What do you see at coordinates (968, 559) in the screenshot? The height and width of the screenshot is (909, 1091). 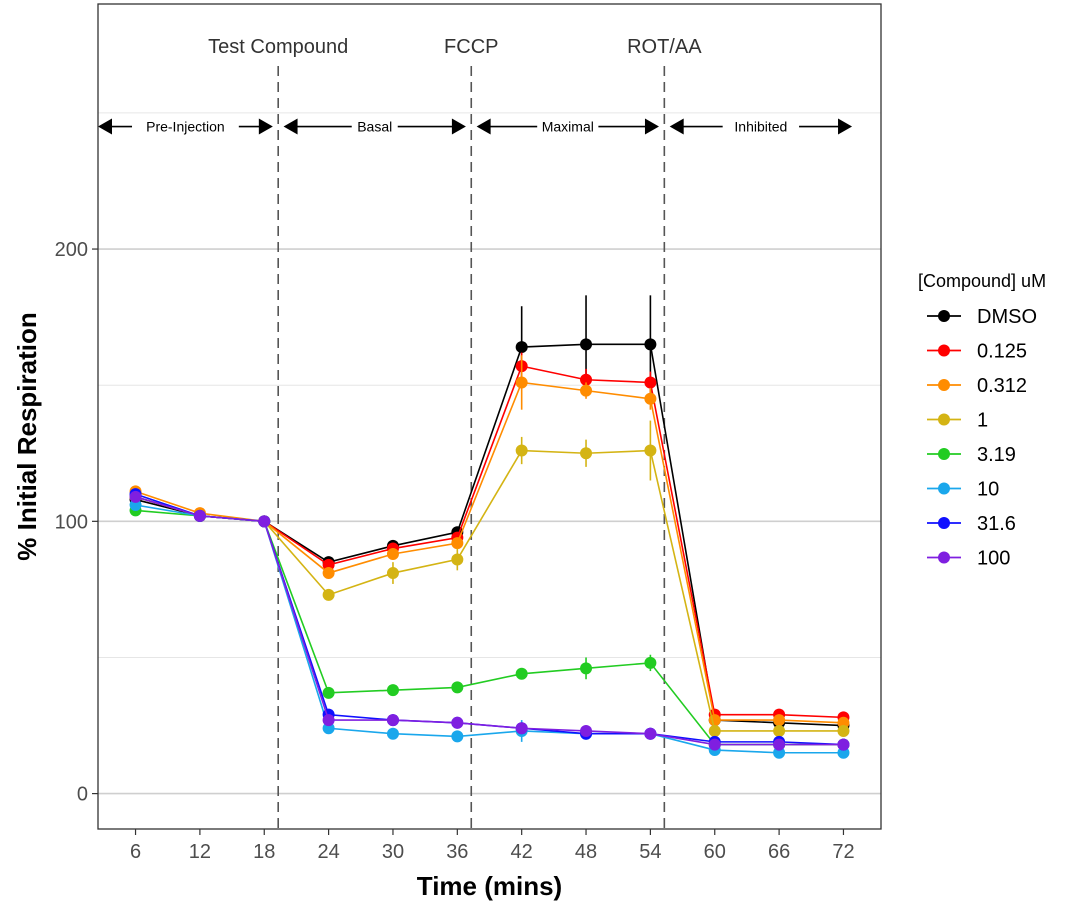 I see `legend-item-100: 100` at bounding box center [968, 559].